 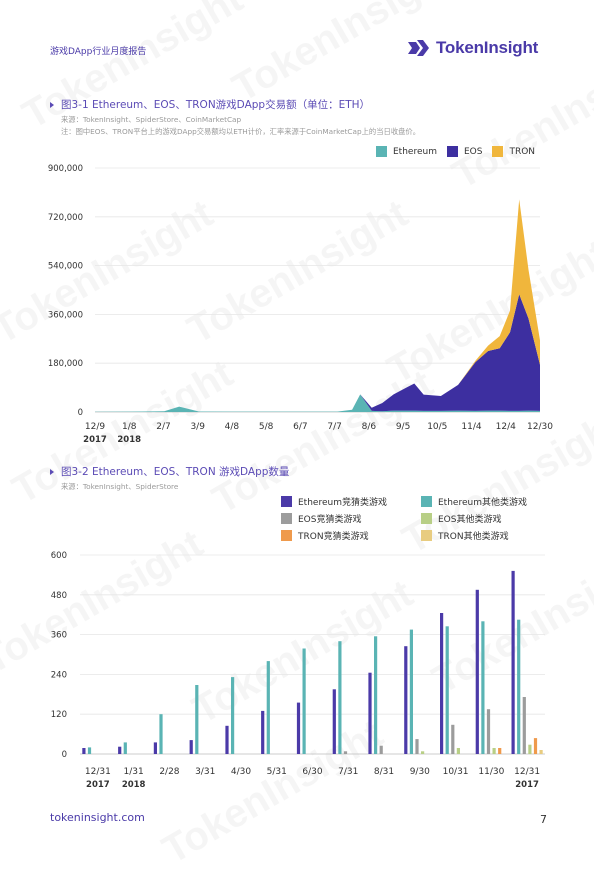 I want to click on figure1-title: 图3-1 Ethereum、EOS、TRON游戏DApp交易额（单位：ETH）, so click(x=210, y=104).